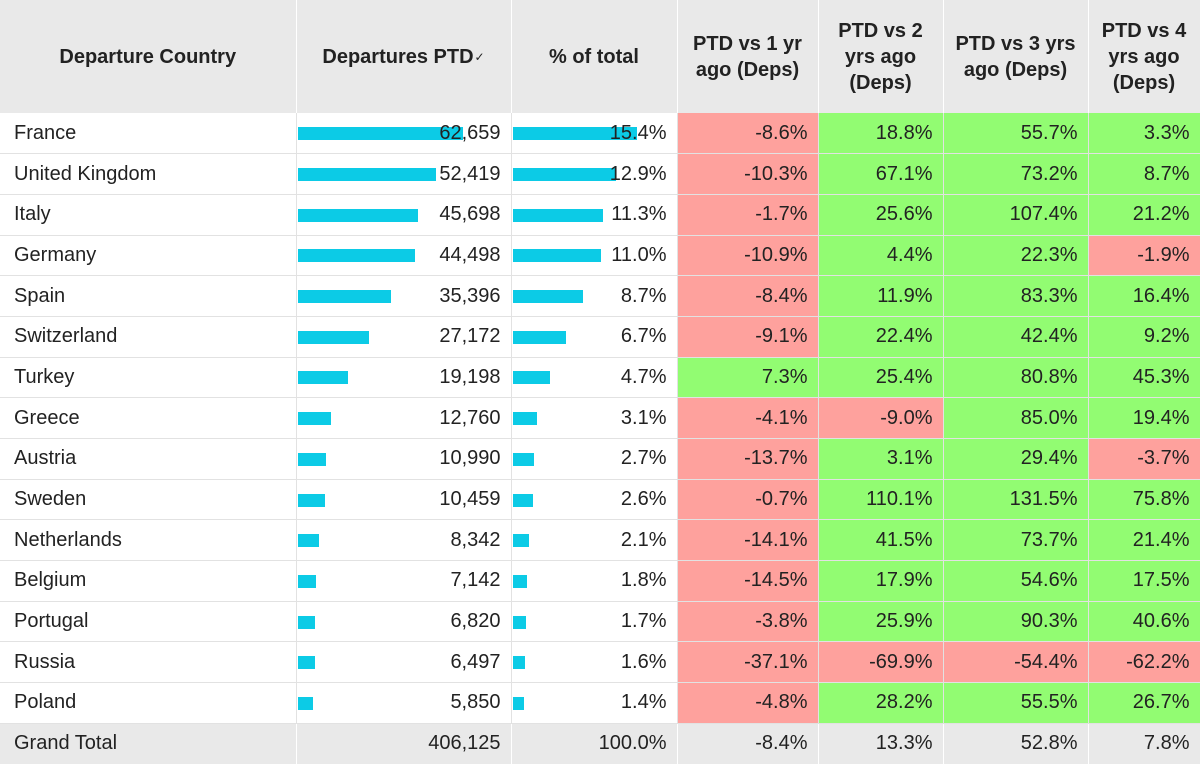 The height and width of the screenshot is (765, 1200). Describe the element at coordinates (594, 743) in the screenshot. I see `grand-total-share: 100.0%` at that location.